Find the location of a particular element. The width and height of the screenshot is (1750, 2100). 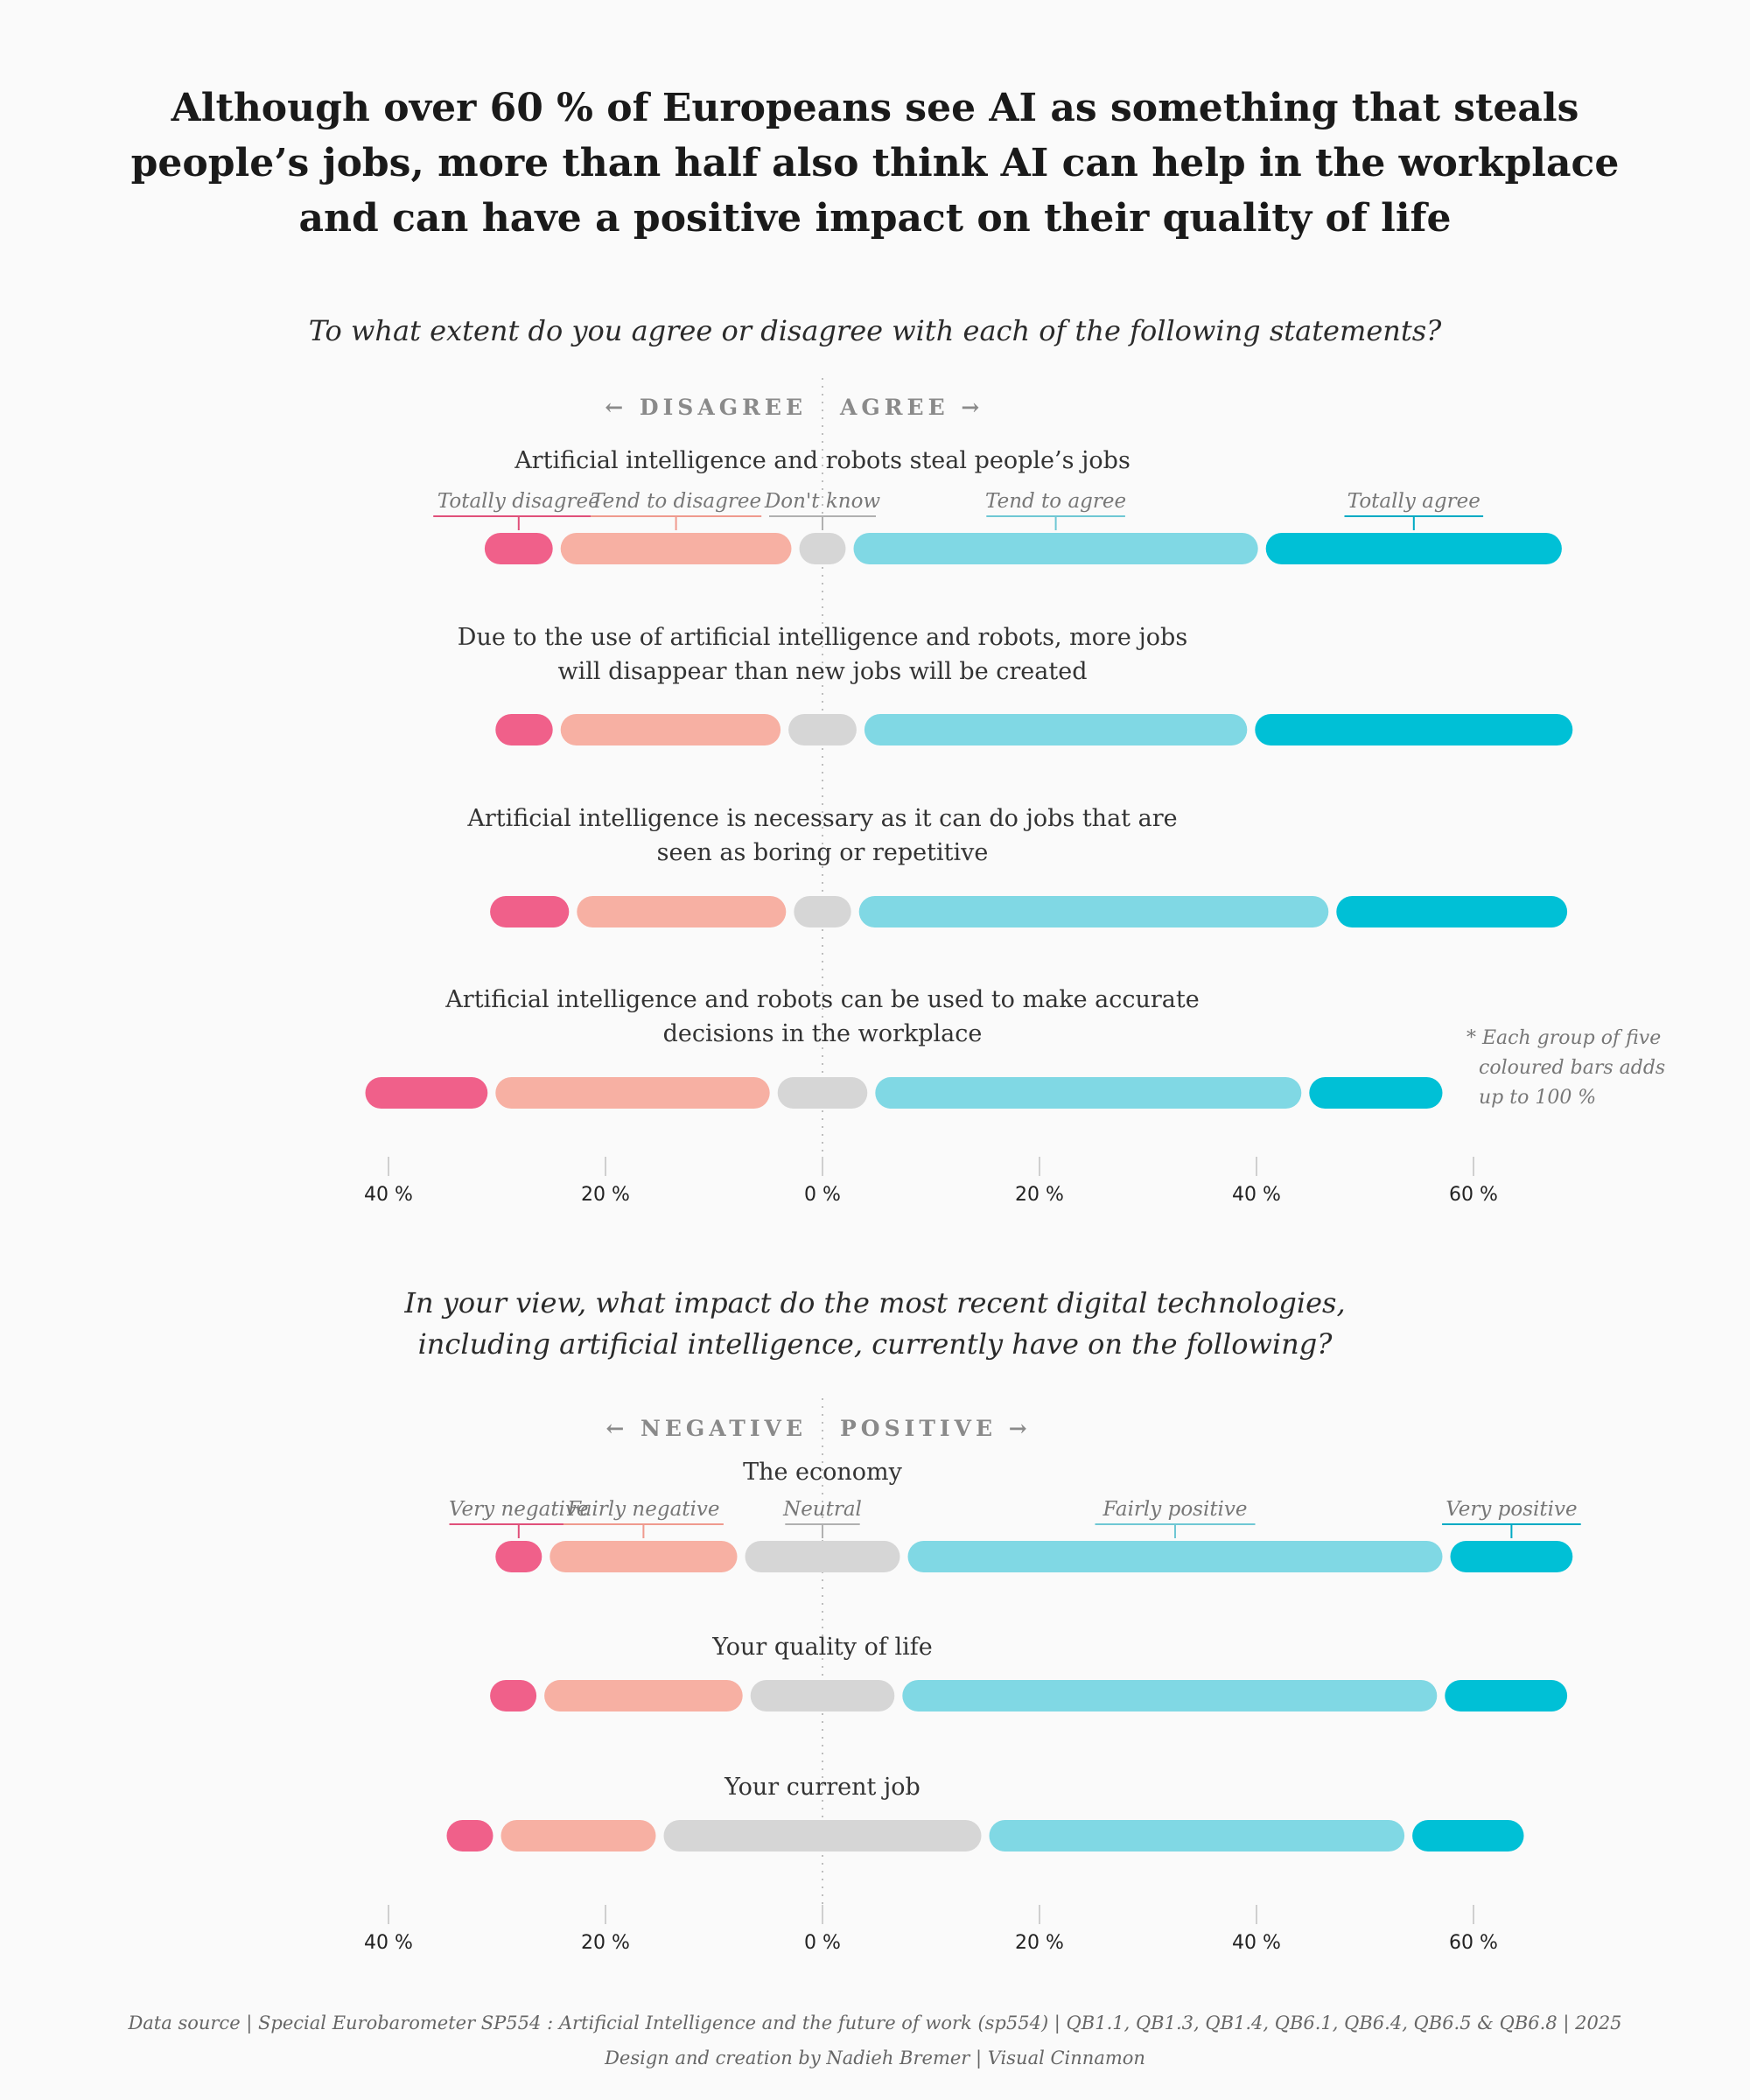

direction-label-positive: POSITIVE → is located at coordinates (936, 1428).